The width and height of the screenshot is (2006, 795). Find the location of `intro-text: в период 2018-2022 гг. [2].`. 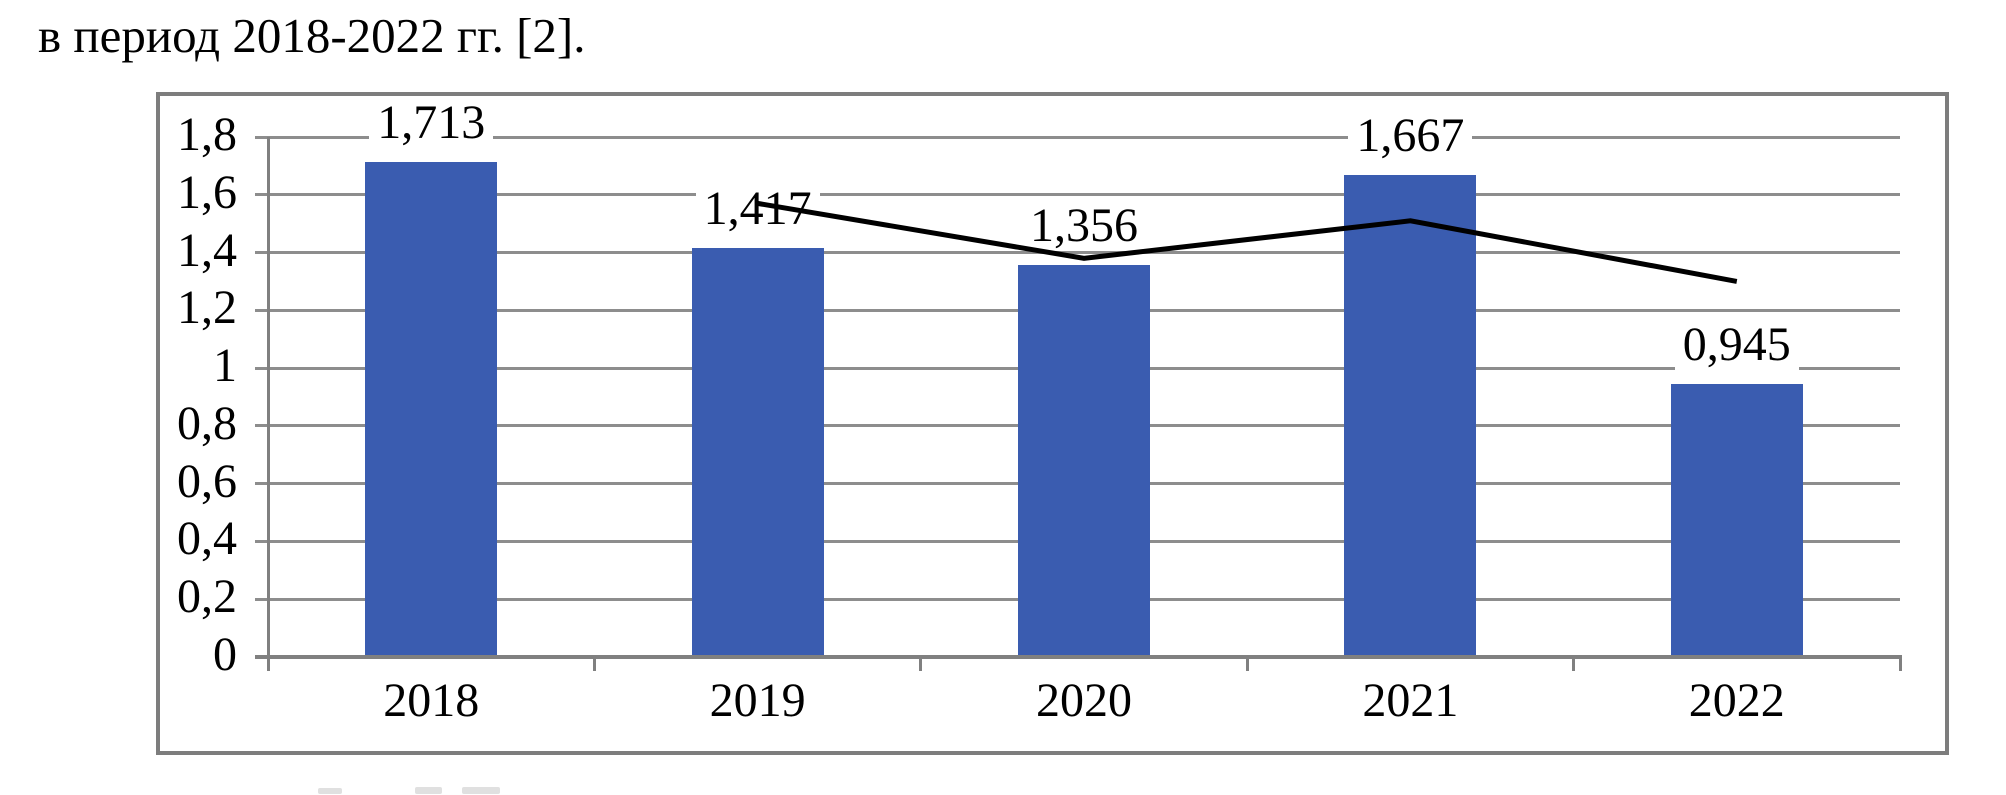

intro-text: в период 2018-2022 гг. [2]. is located at coordinates (312, 35).